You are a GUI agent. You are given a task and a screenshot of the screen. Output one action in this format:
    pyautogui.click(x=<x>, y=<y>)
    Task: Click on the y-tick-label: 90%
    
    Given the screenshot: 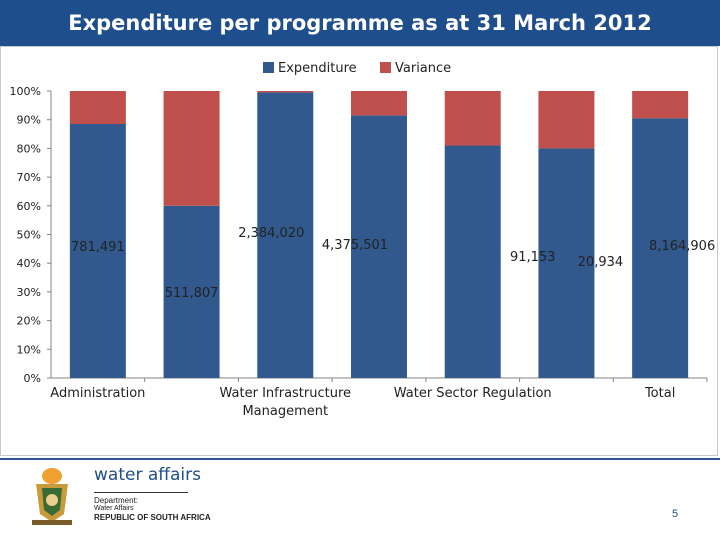 What is the action you would take?
    pyautogui.click(x=29, y=120)
    